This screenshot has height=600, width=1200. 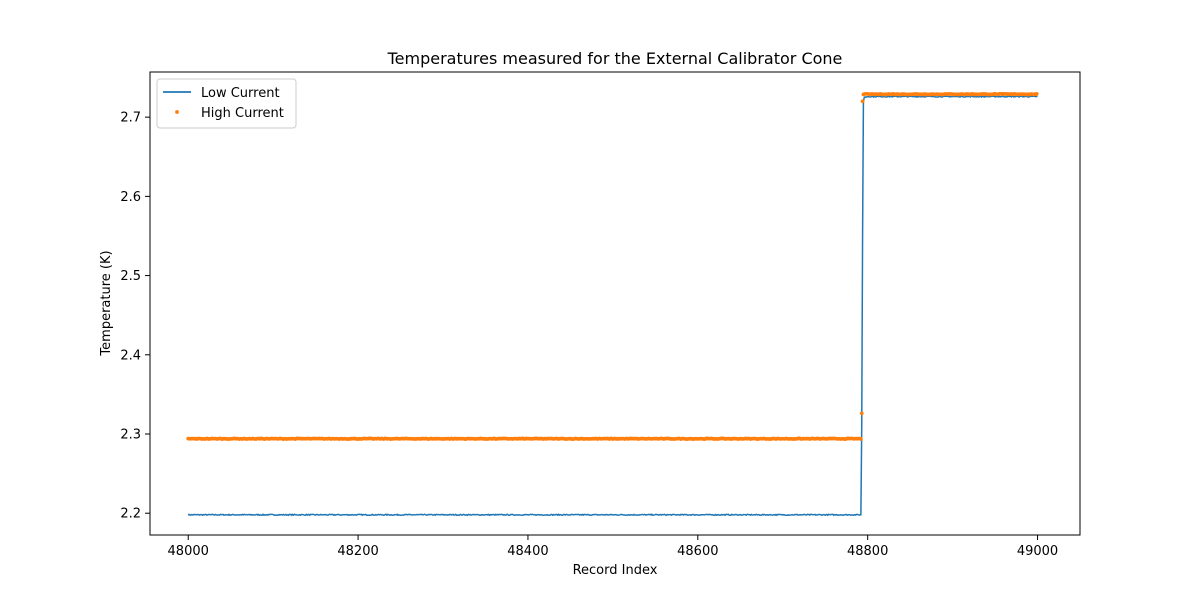 I want to click on x-tick-label: 49000, so click(x=1037, y=551).